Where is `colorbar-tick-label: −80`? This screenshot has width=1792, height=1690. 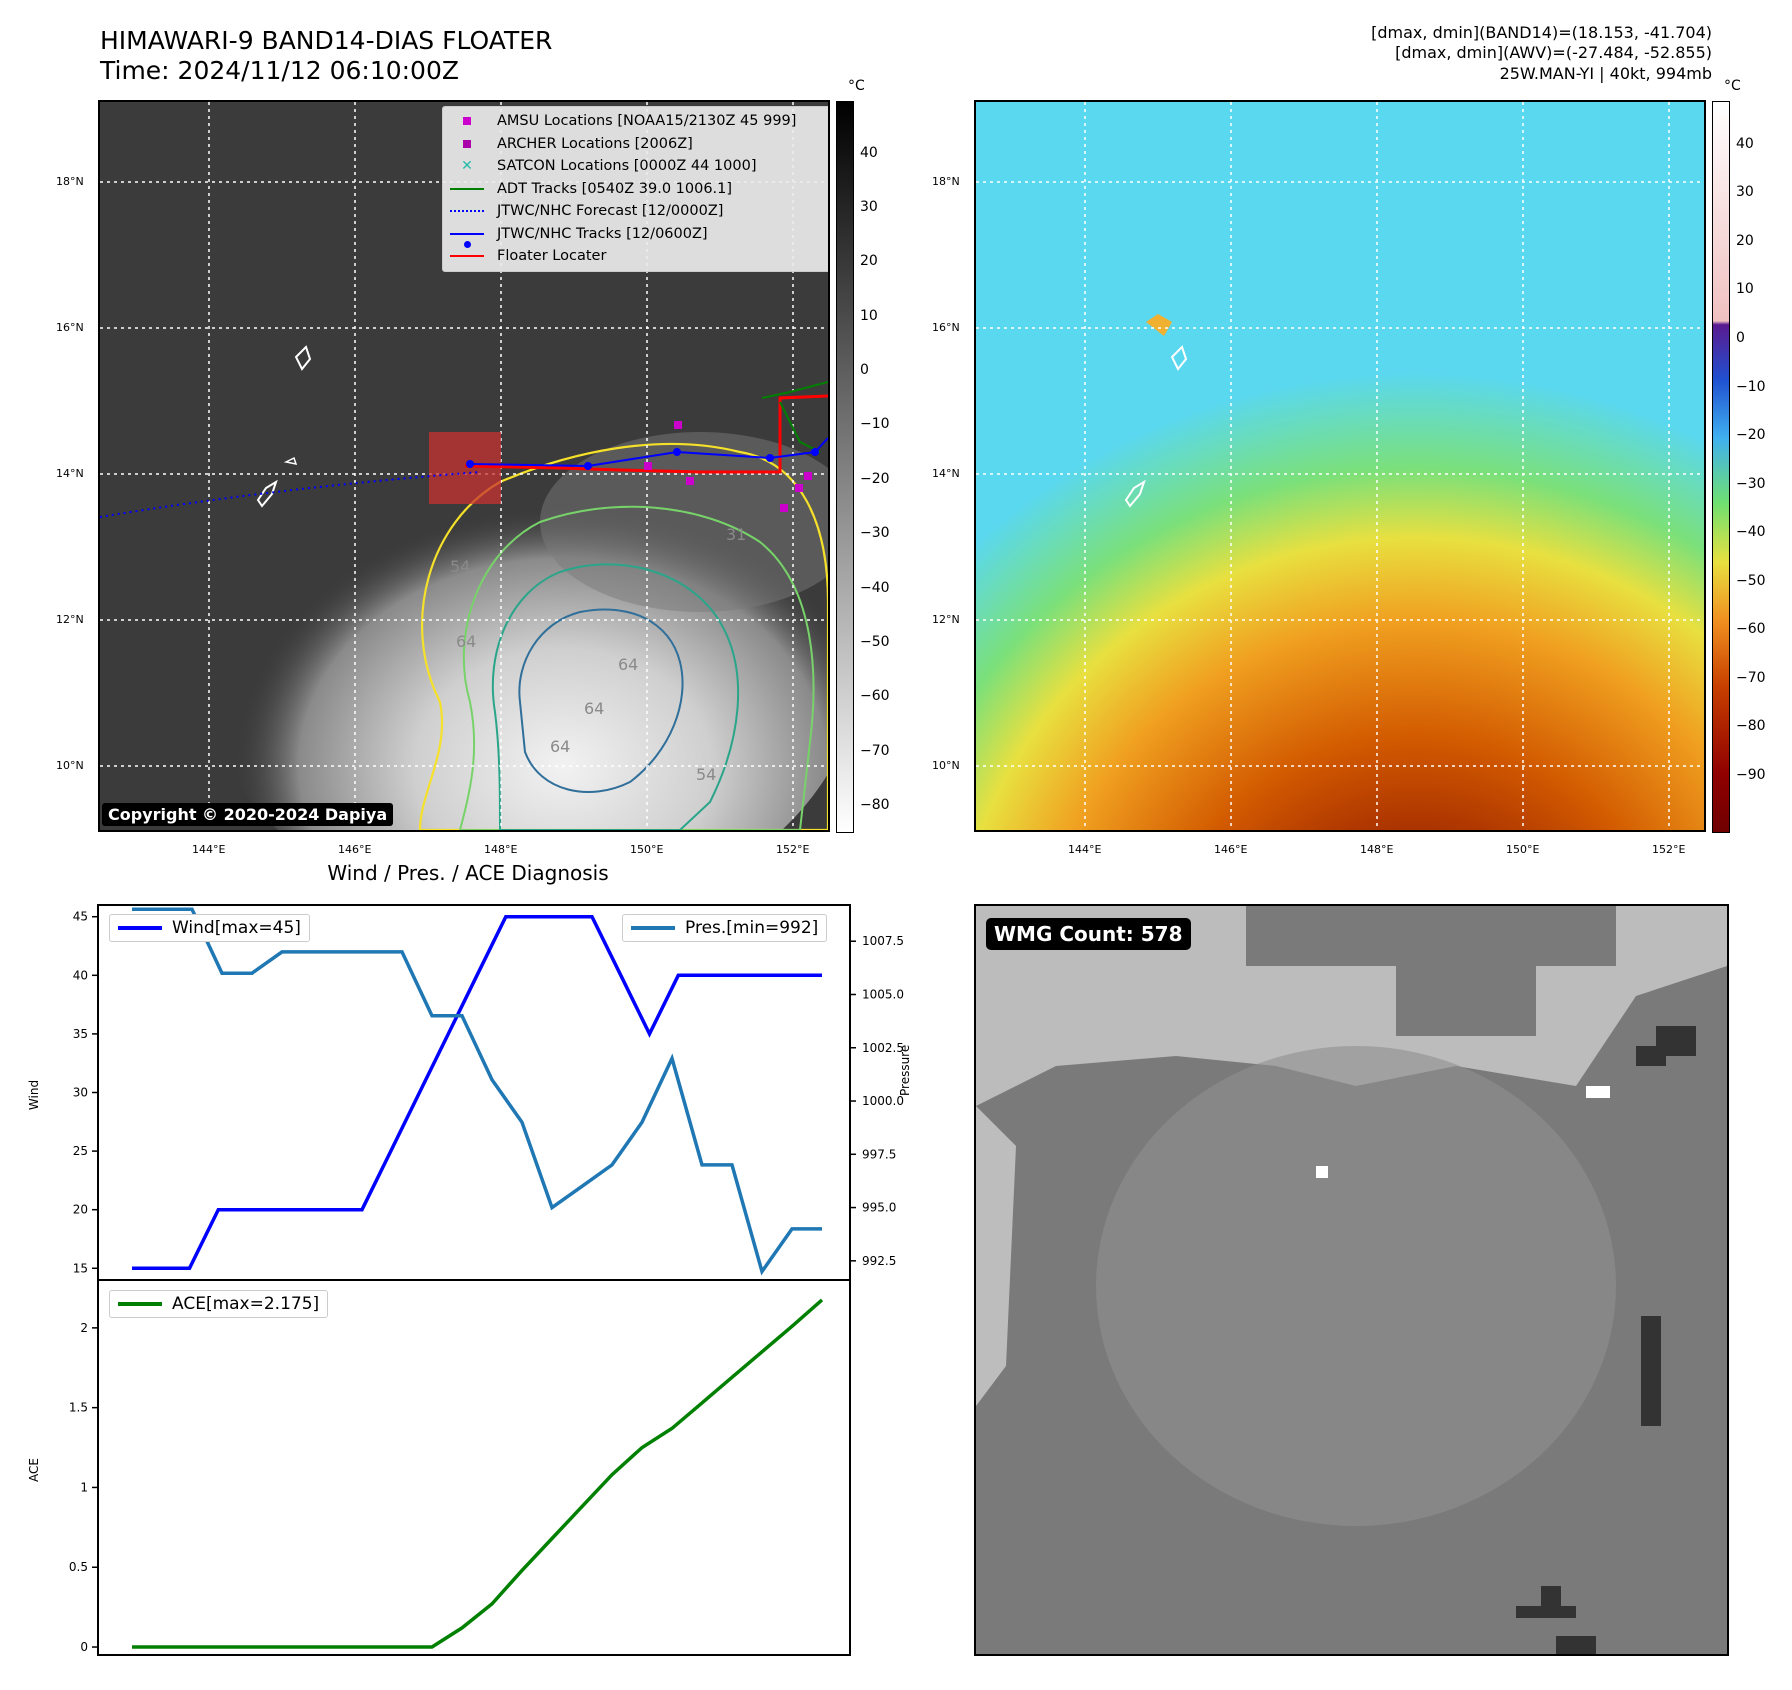 colorbar-tick-label: −80 is located at coordinates (1751, 726).